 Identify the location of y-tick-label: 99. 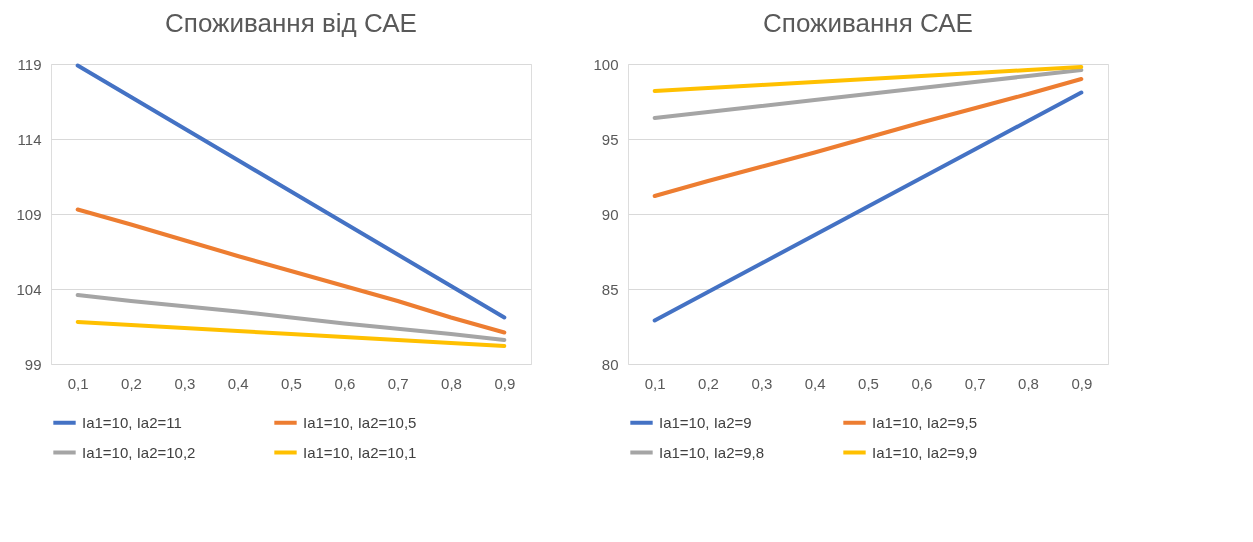
(33, 364).